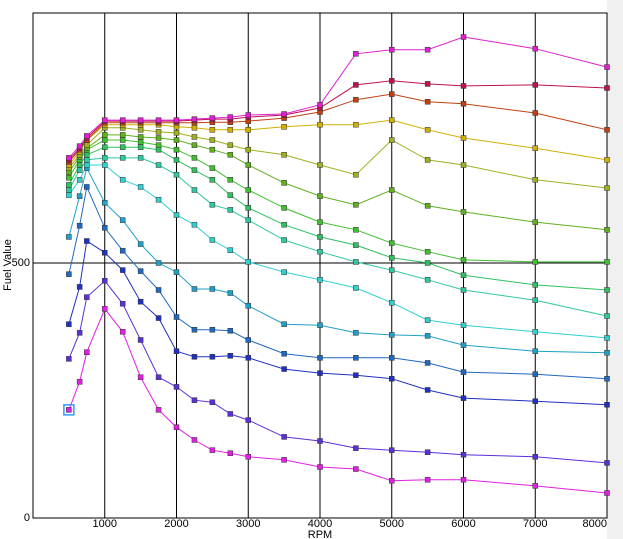  What do you see at coordinates (535, 524) in the screenshot?
I see `x-tick-label: 7000` at bounding box center [535, 524].